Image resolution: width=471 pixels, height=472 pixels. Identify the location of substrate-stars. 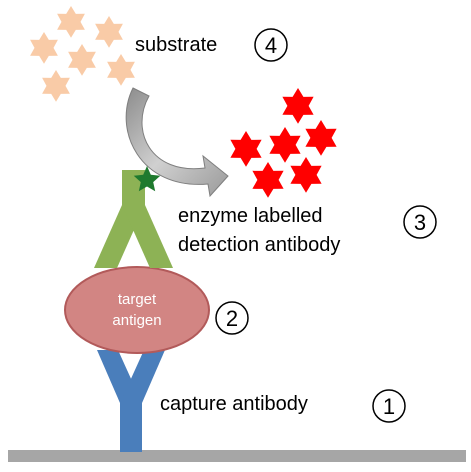
(82, 54).